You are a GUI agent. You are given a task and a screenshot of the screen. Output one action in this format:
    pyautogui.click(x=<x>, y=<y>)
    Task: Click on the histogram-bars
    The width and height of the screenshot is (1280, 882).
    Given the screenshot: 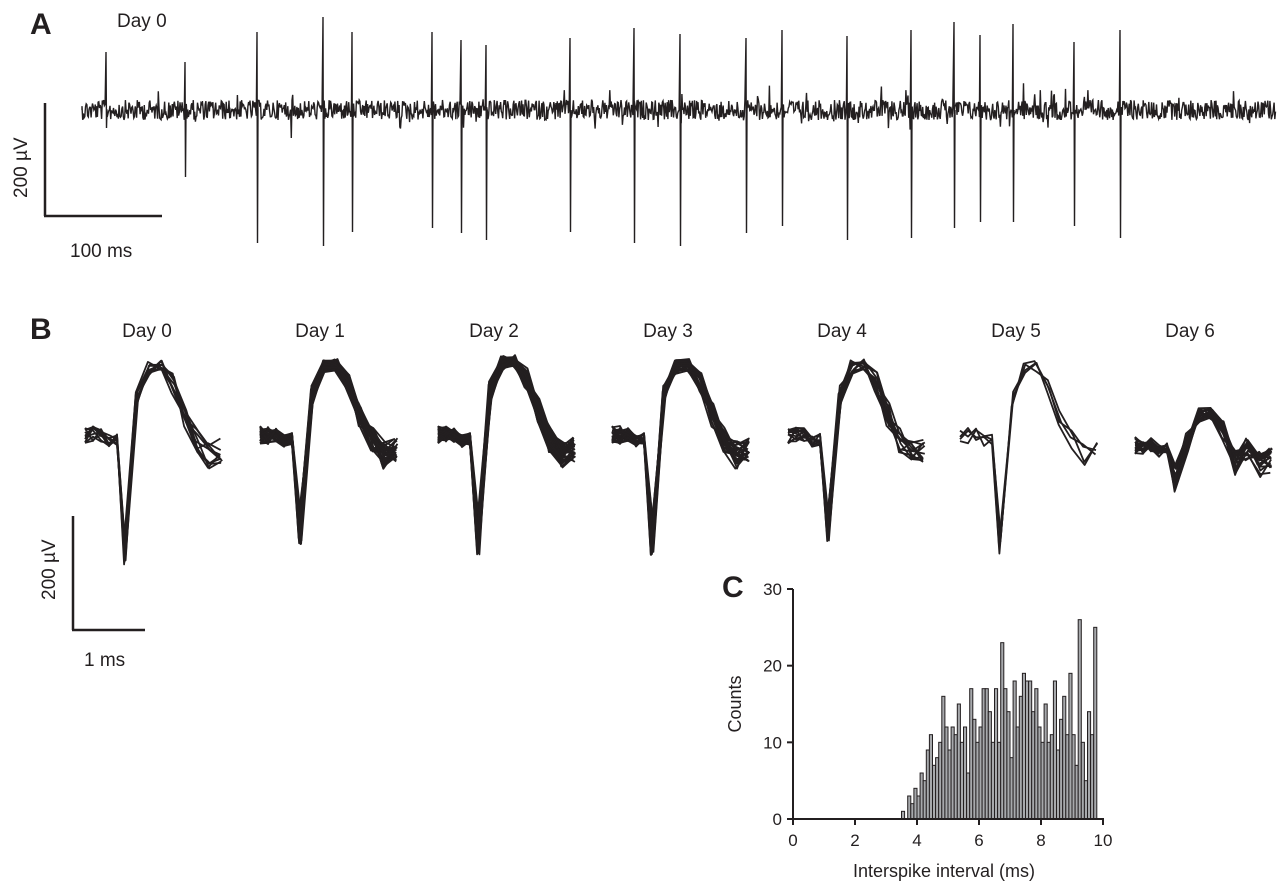 What is the action you would take?
    pyautogui.click(x=999, y=719)
    